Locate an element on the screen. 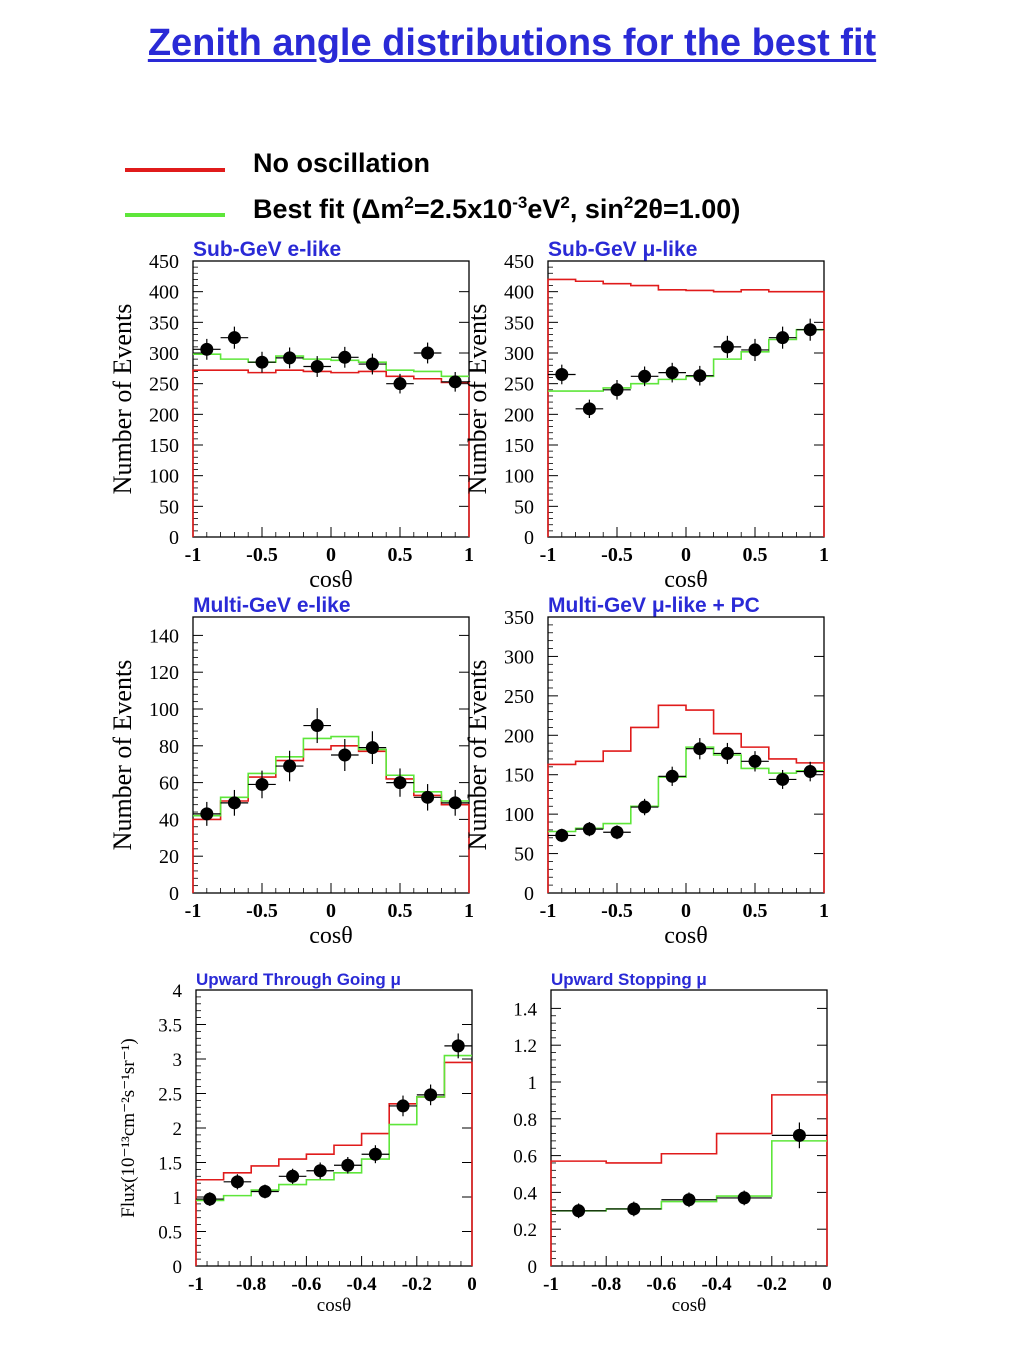 This screenshot has height=1365, width=1024. y-axis-label: Flux(10⁻¹³cm⁻²s⁻¹sr⁻¹) is located at coordinates (128, 1127).